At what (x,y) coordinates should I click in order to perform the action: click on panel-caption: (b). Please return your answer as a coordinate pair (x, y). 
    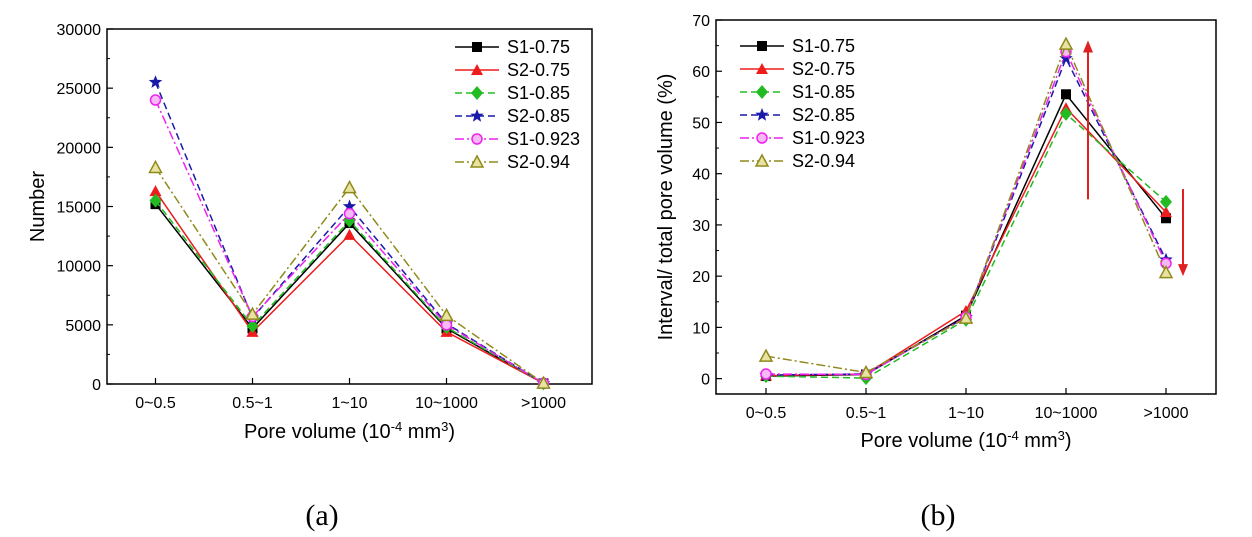
    Looking at the image, I should click on (938, 515).